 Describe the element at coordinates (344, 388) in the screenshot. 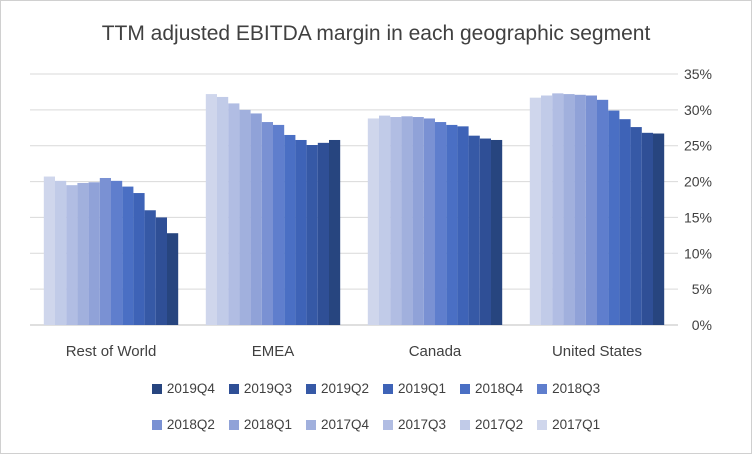

I see `legend-label: 2019Q2` at that location.